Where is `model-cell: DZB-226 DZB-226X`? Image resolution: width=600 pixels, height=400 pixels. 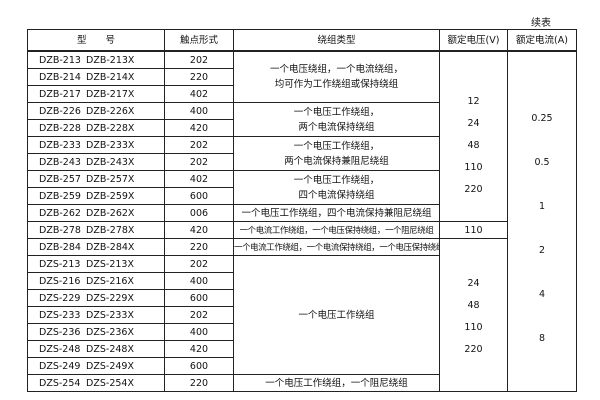
model-cell: DZB-226 DZB-226X is located at coordinates (96, 111).